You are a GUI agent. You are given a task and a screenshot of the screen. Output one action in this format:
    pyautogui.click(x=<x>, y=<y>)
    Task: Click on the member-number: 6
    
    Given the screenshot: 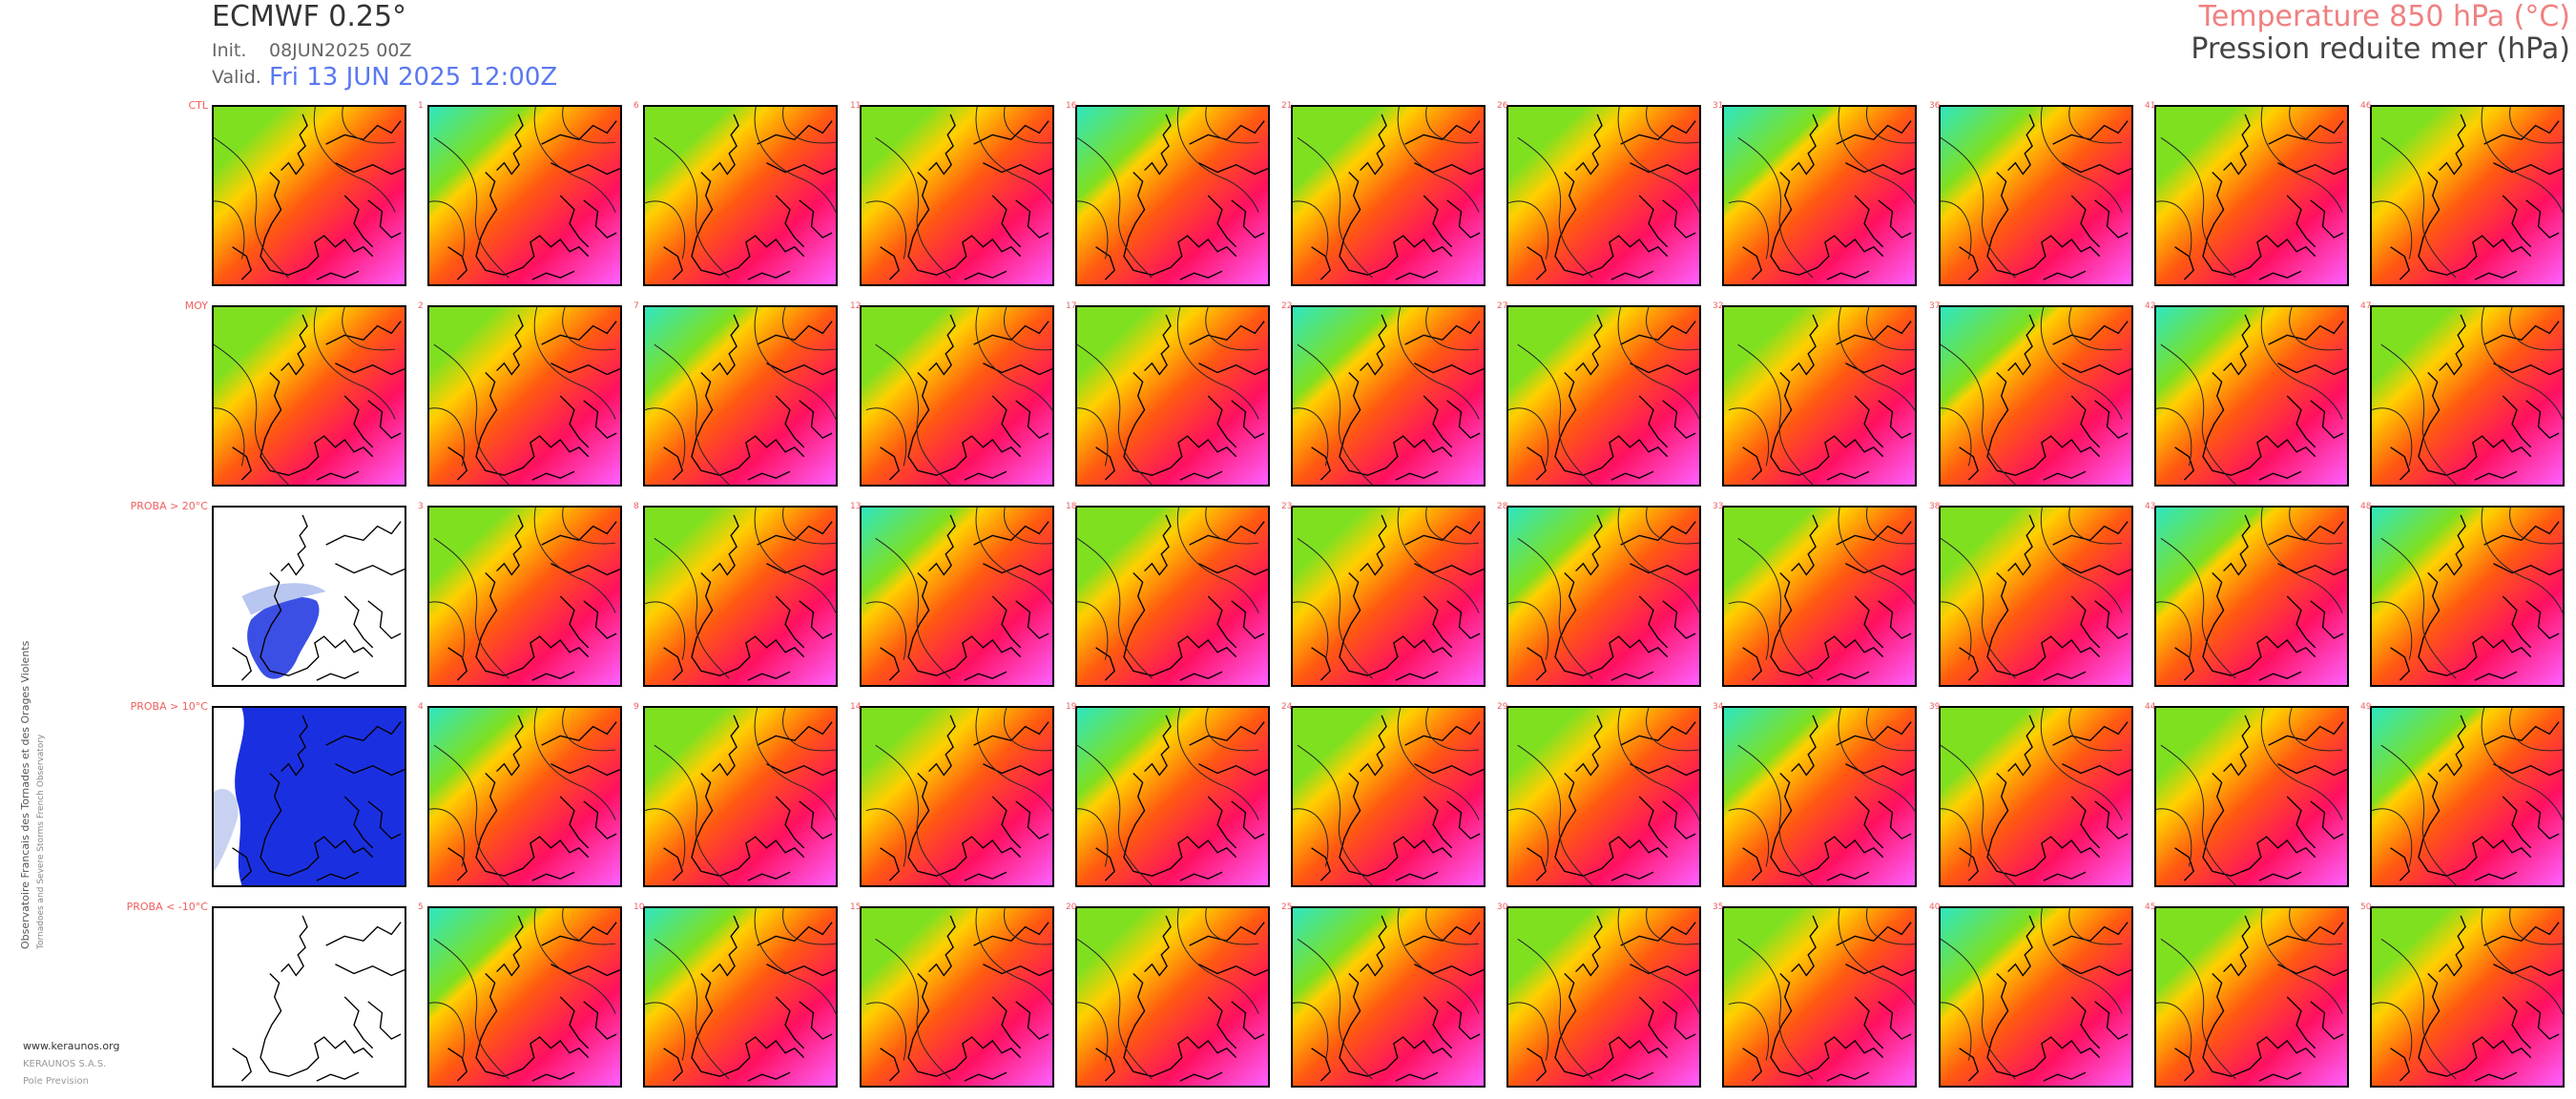 What is the action you would take?
    pyautogui.click(x=636, y=106)
    